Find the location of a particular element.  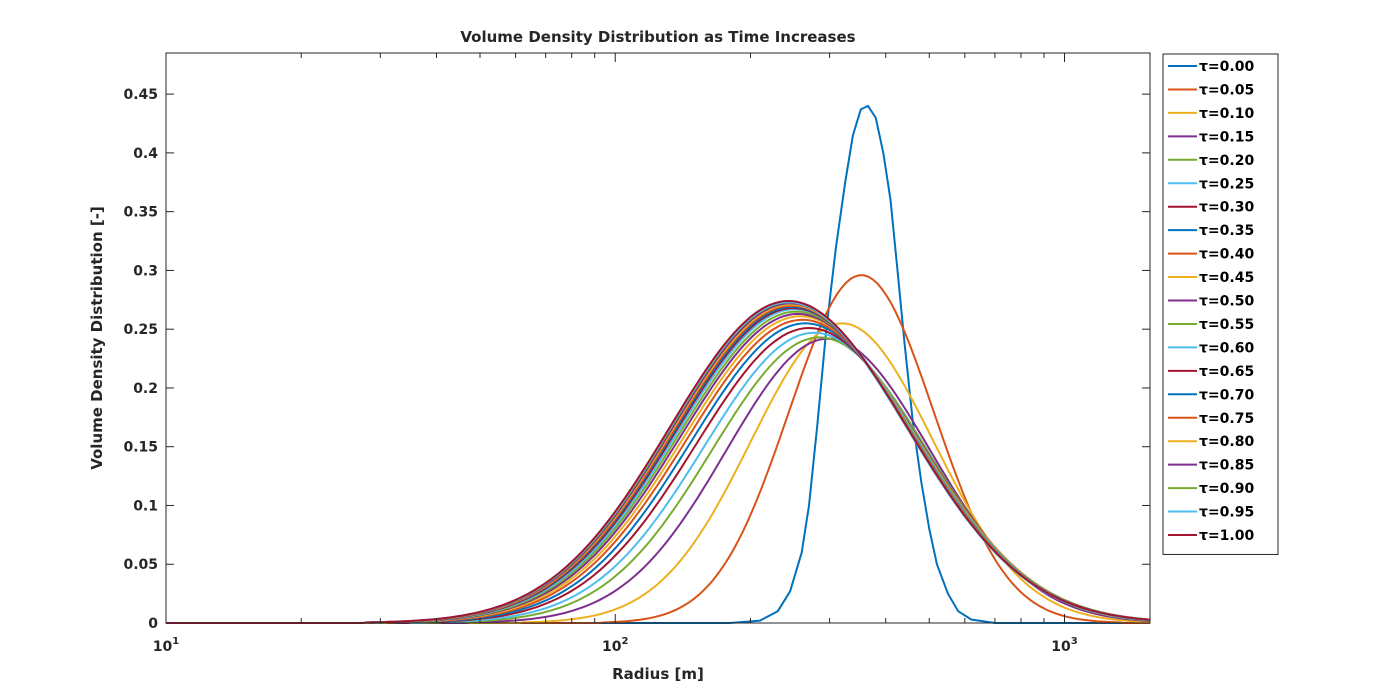

x-tick-label: 101 is located at coordinates (166, 645).